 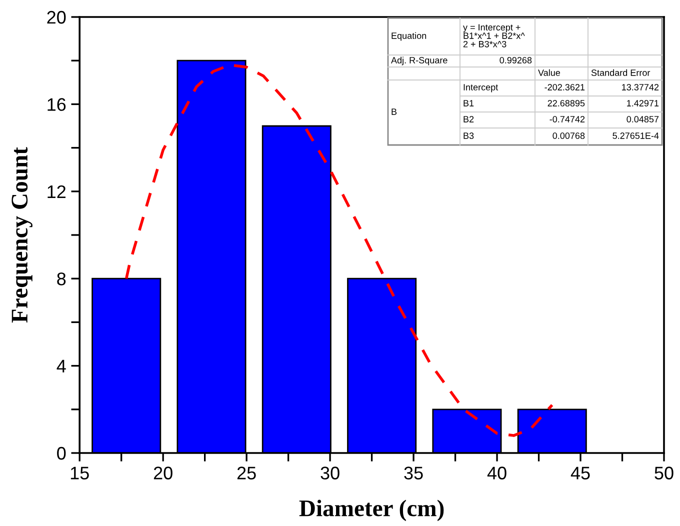 What do you see at coordinates (61, 453) in the screenshot?
I see `y-tick-label: 0` at bounding box center [61, 453].